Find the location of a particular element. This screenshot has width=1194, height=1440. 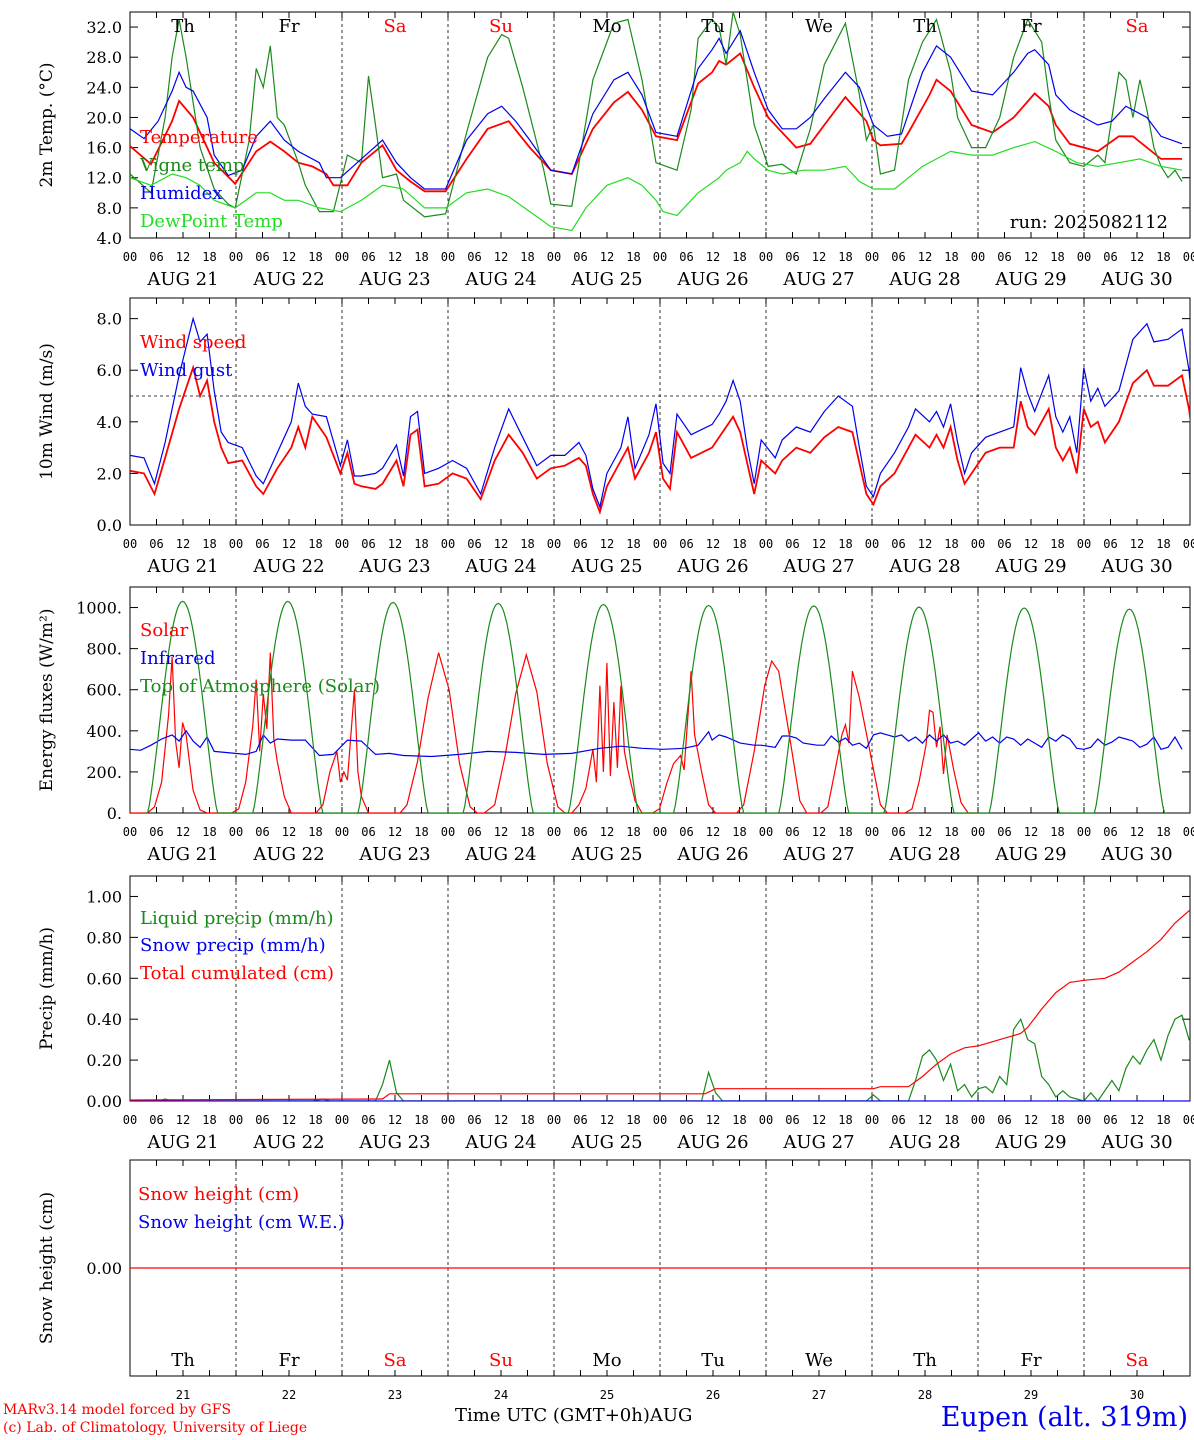

date-label: AUG 22 is located at coordinates (288, 566).